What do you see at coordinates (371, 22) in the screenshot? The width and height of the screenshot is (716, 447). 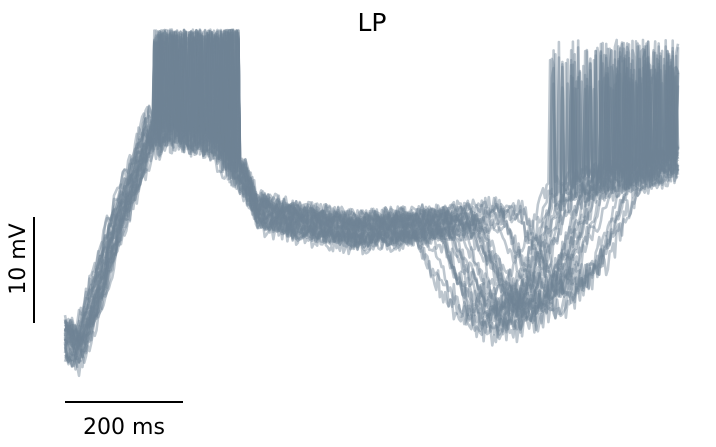 I see `chart-title: LP` at bounding box center [371, 22].